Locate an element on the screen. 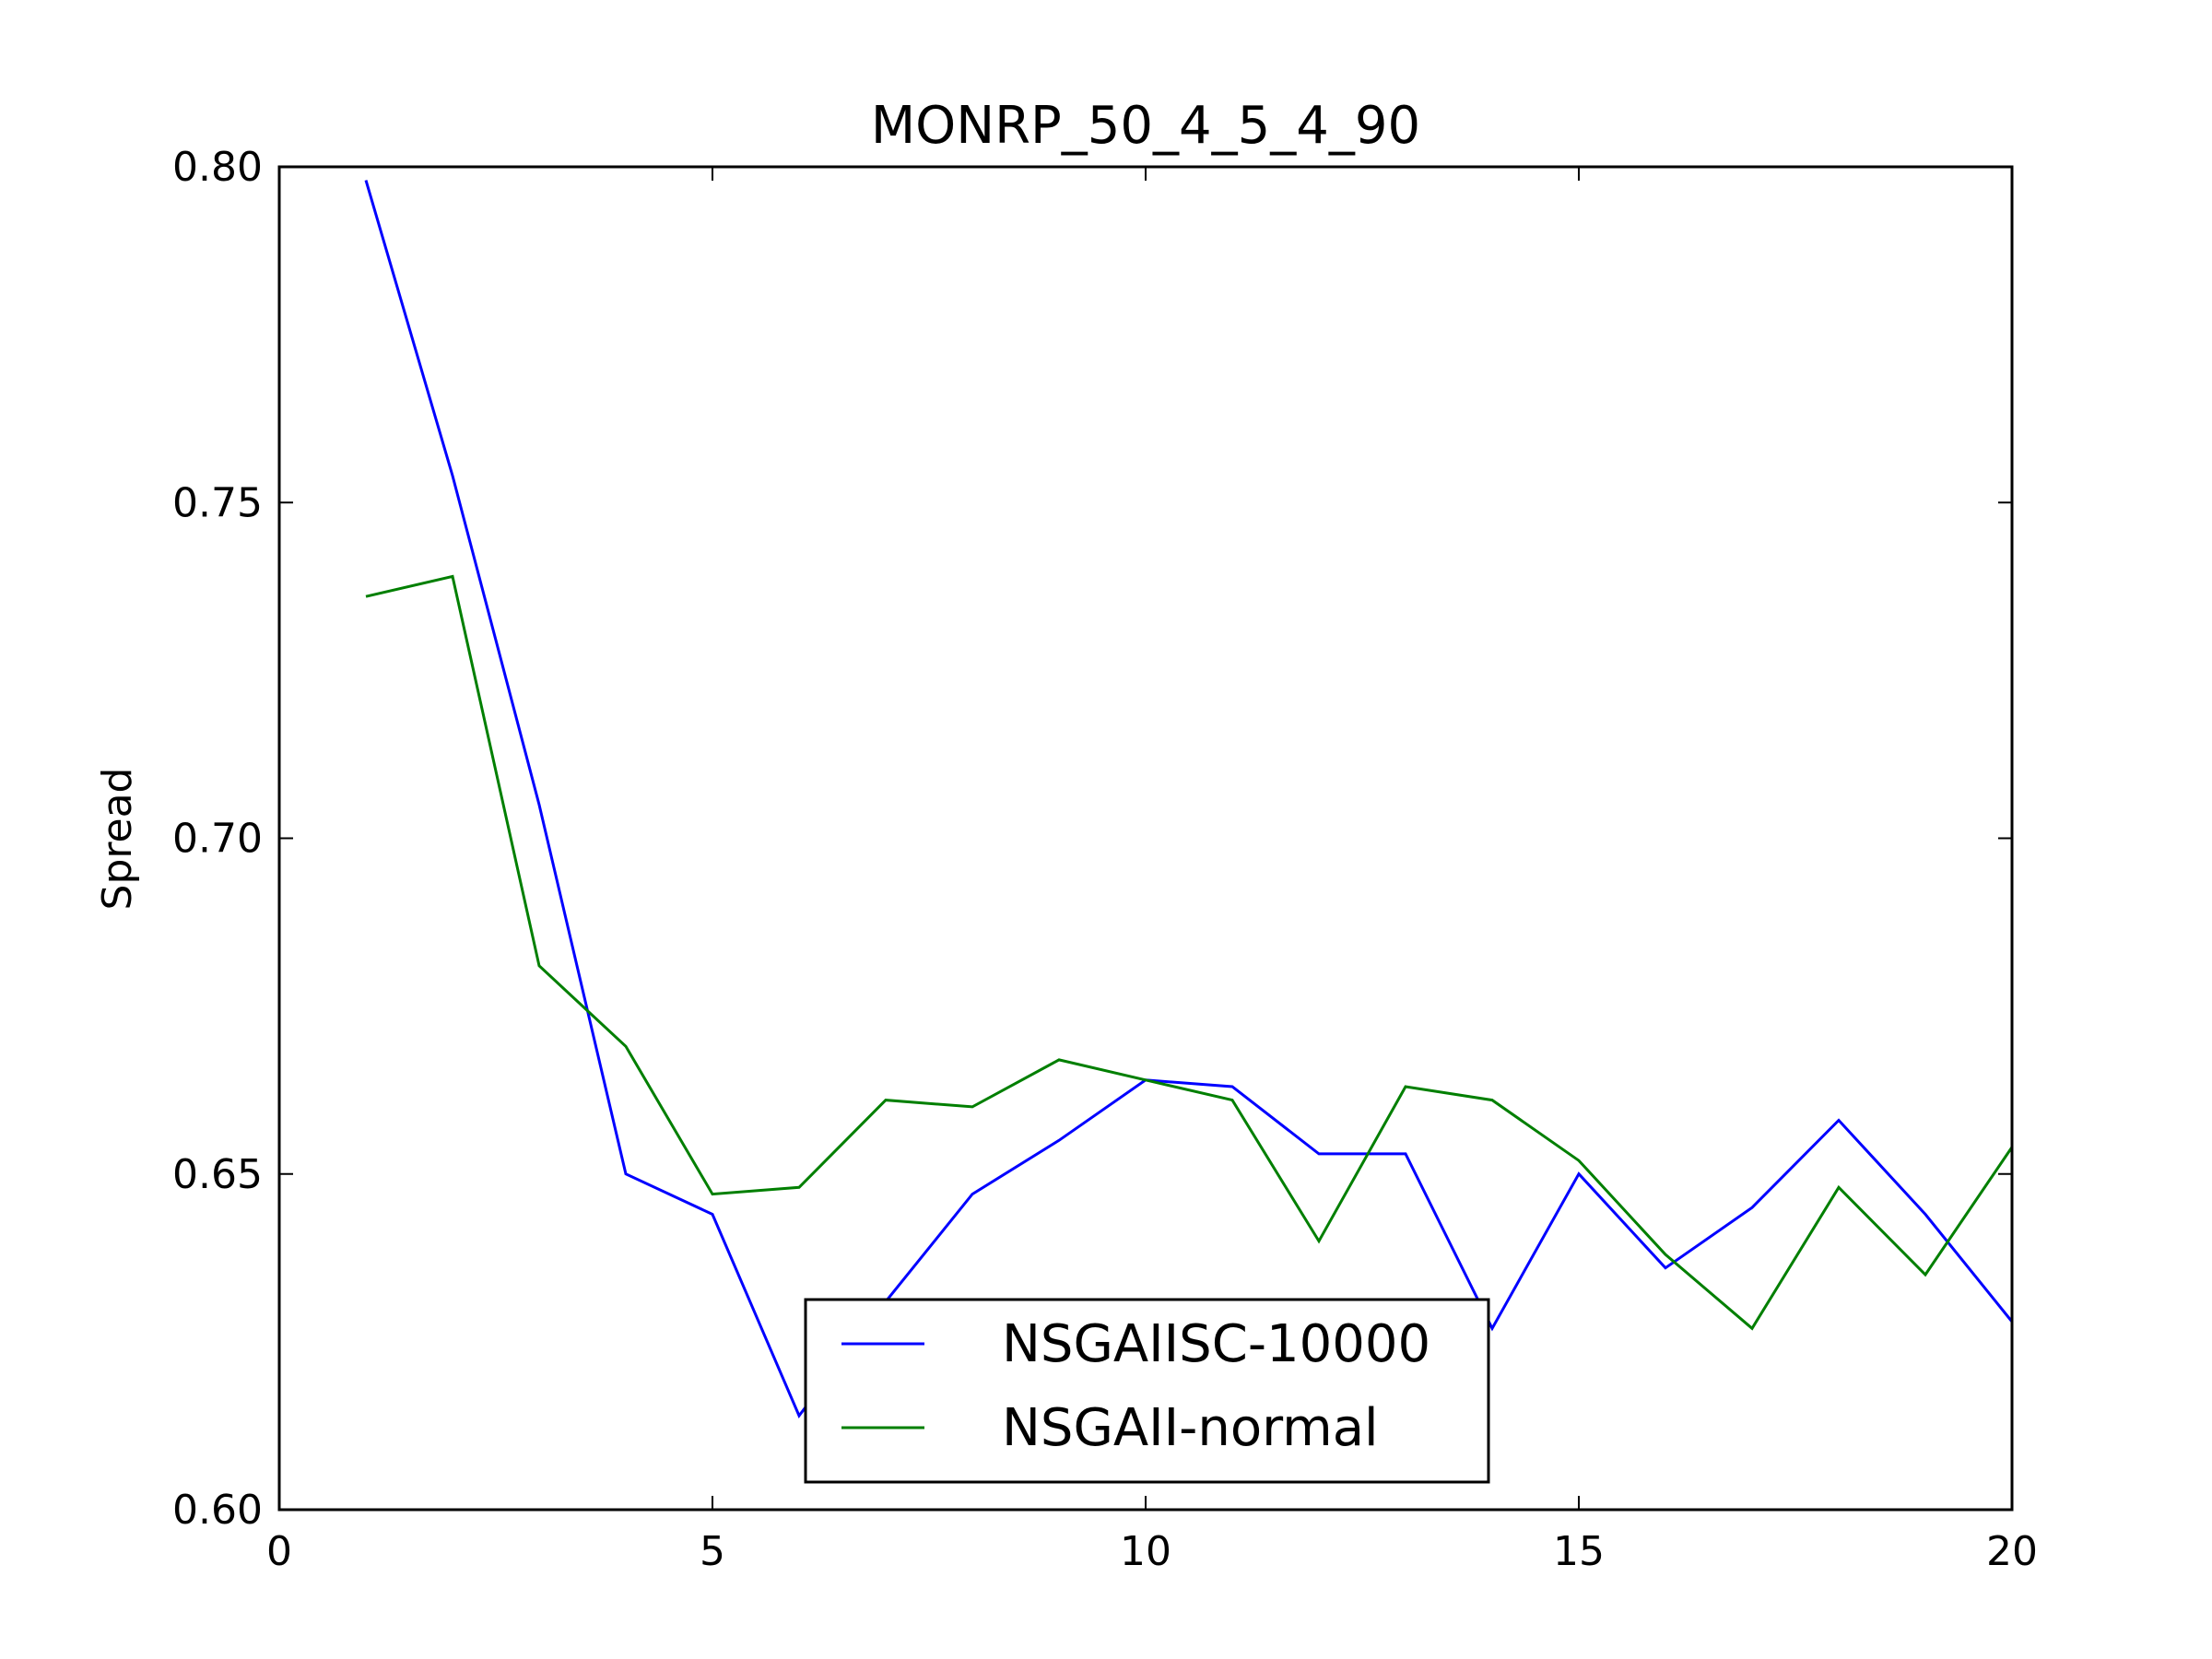 Image resolution: width=2212 pixels, height=1659 pixels. chart-title: MONRP_50_4_5_4_90 is located at coordinates (1145, 126).